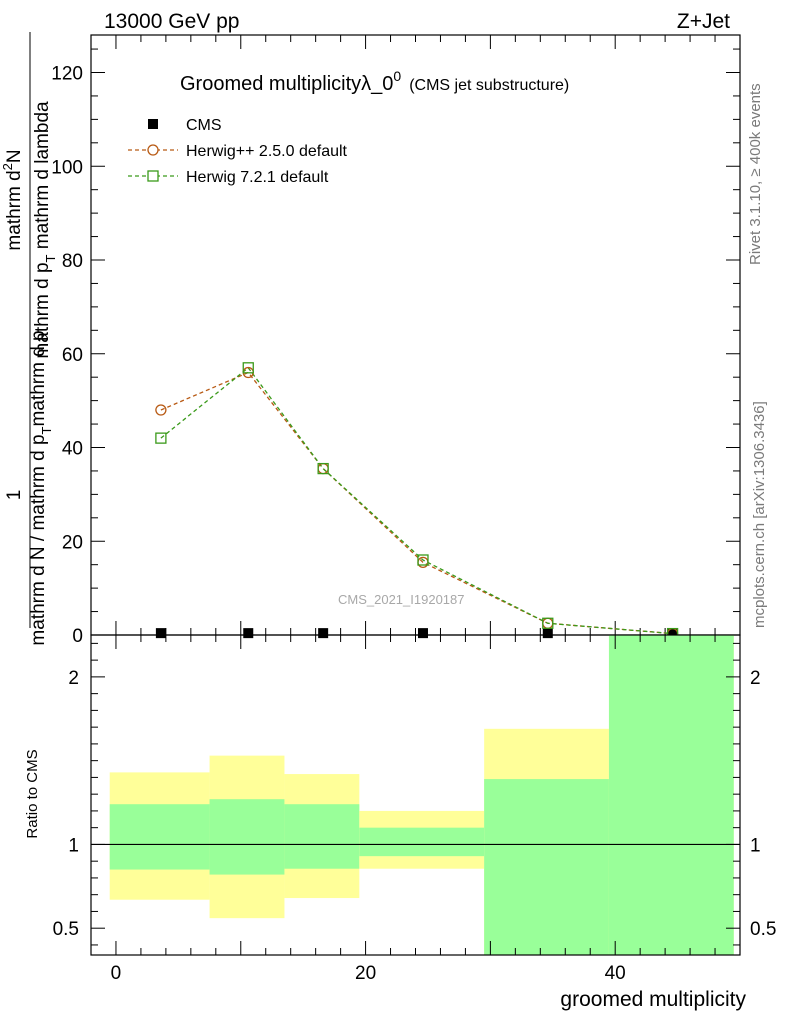 This screenshot has height=1024, width=786. What do you see at coordinates (755, 845) in the screenshot?
I see `ratio-y-tick-label-right: 1` at bounding box center [755, 845].